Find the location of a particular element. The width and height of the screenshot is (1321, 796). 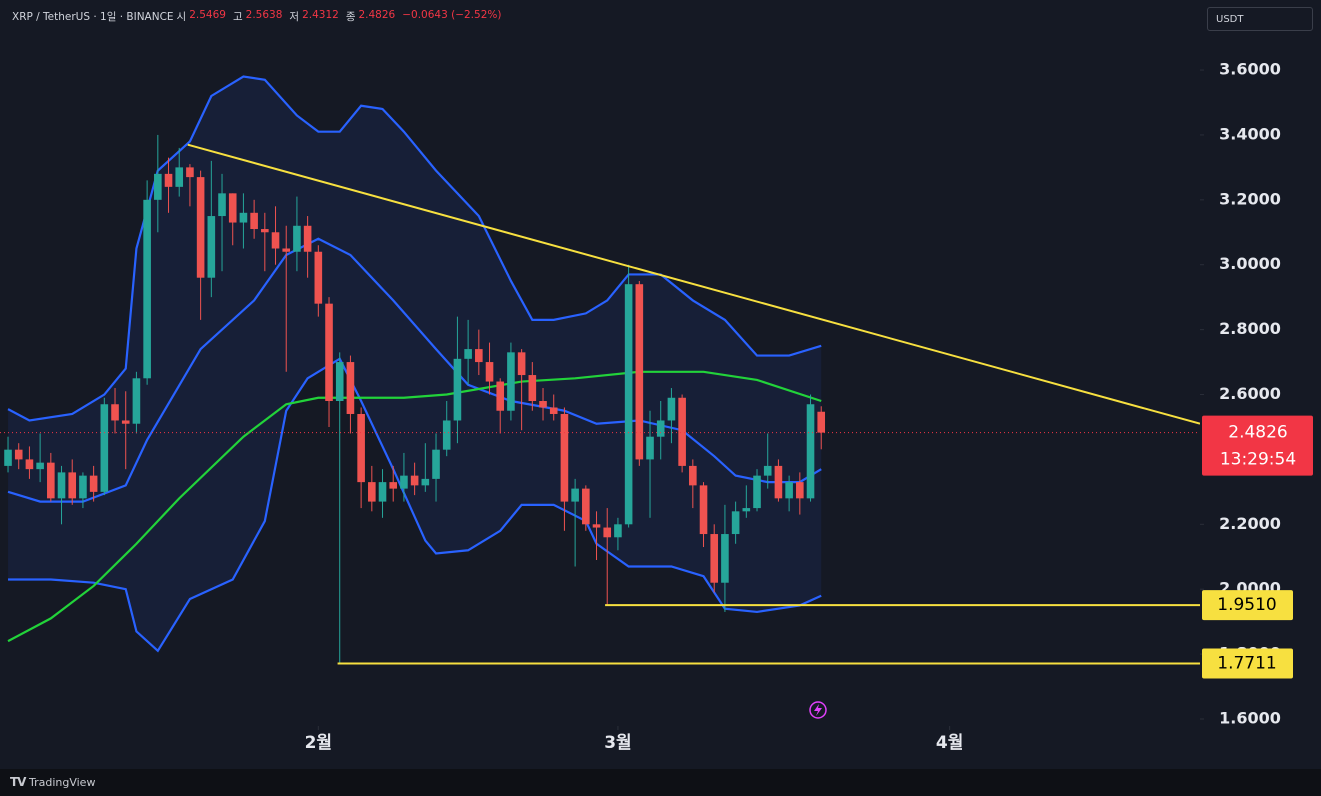

ohlc-value: 2.5638 is located at coordinates (264, 15).